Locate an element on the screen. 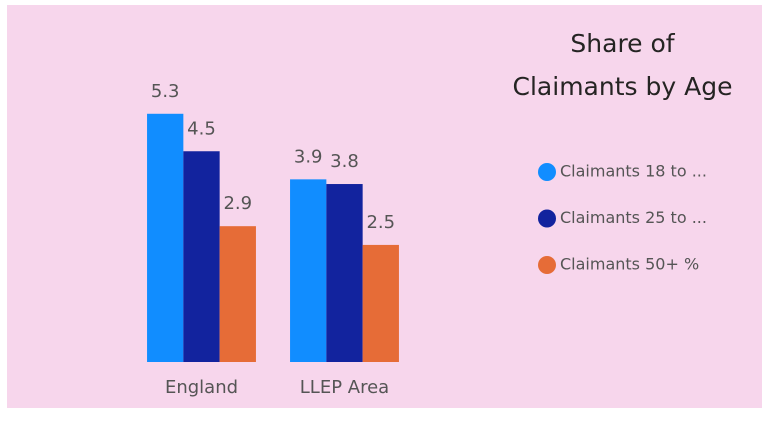 The width and height of the screenshot is (771, 426). legend-label: Claimants 50+ % is located at coordinates (629, 264).